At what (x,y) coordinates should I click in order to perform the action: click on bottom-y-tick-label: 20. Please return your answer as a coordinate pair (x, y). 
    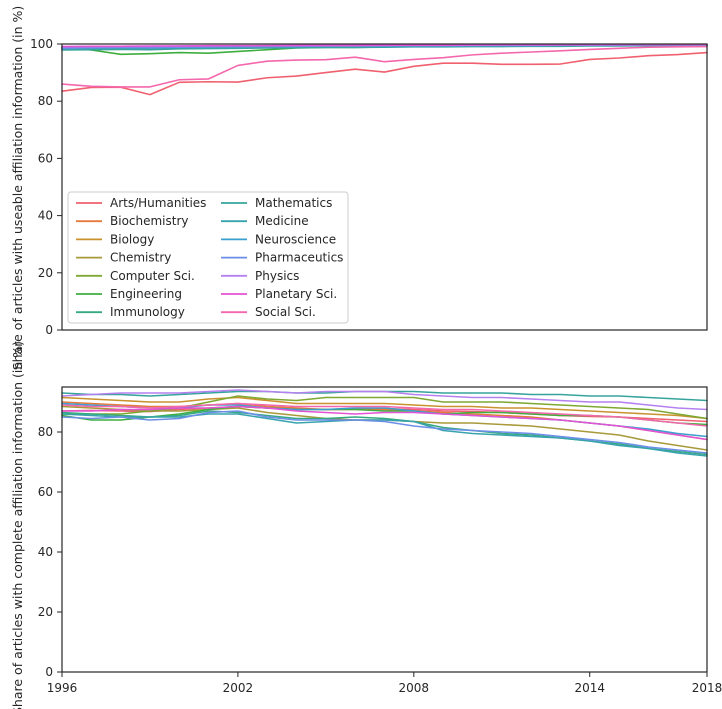
    Looking at the image, I should click on (45, 612).